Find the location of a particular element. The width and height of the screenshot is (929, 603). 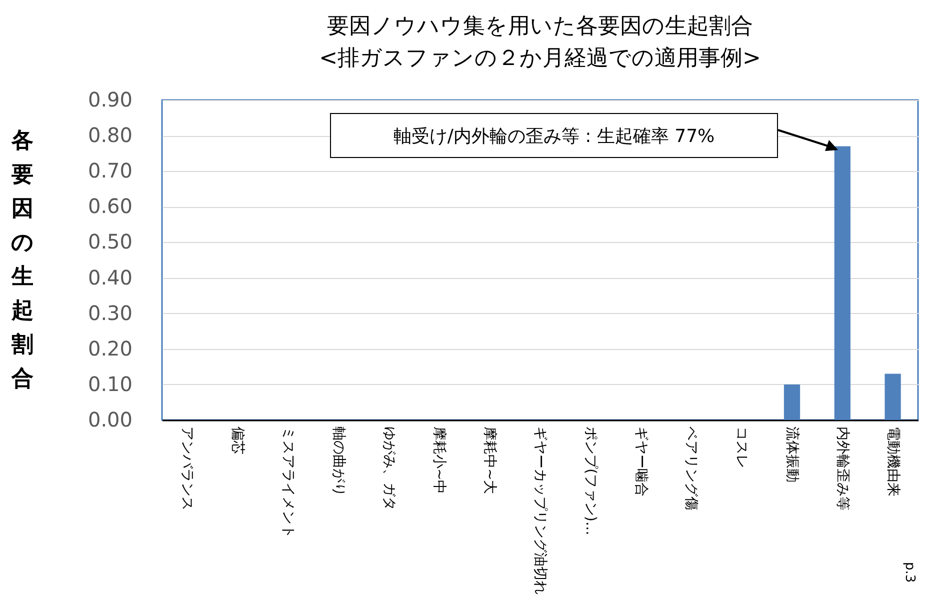

callout-box: 軸受け/内外輪の歪み等 : 生起確率 77% is located at coordinates (554, 135).